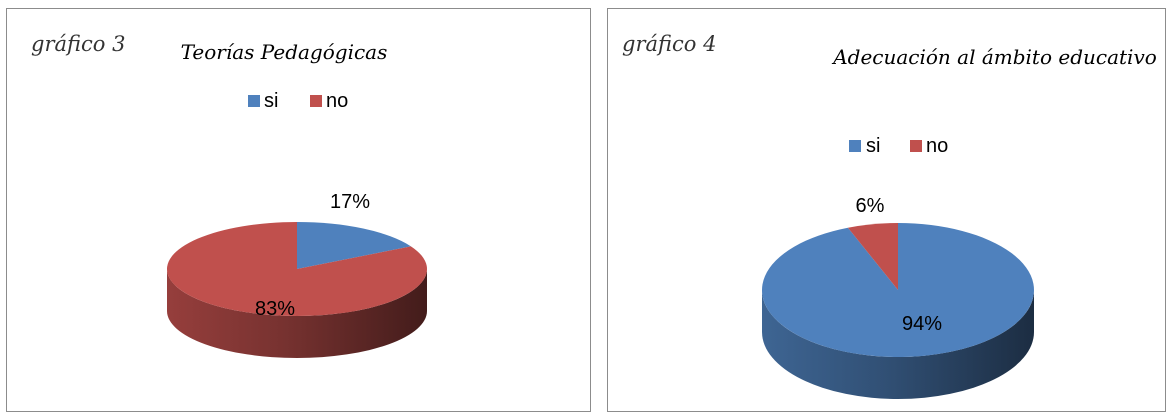 This screenshot has height=417, width=1169. What do you see at coordinates (350, 202) in the screenshot?
I see `data-label-si: 17%` at bounding box center [350, 202].